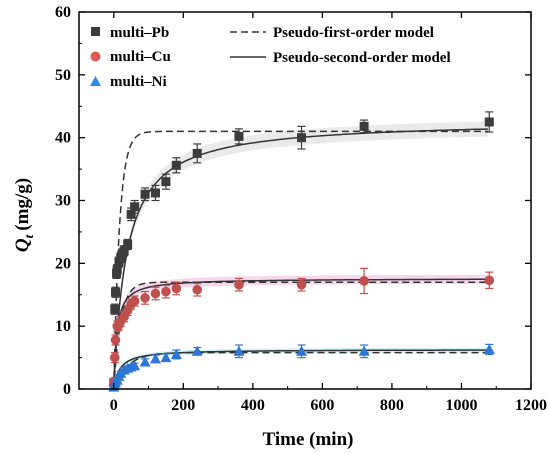 The height and width of the screenshot is (454, 550). I want to click on y-tick-label: 20, so click(63, 263).